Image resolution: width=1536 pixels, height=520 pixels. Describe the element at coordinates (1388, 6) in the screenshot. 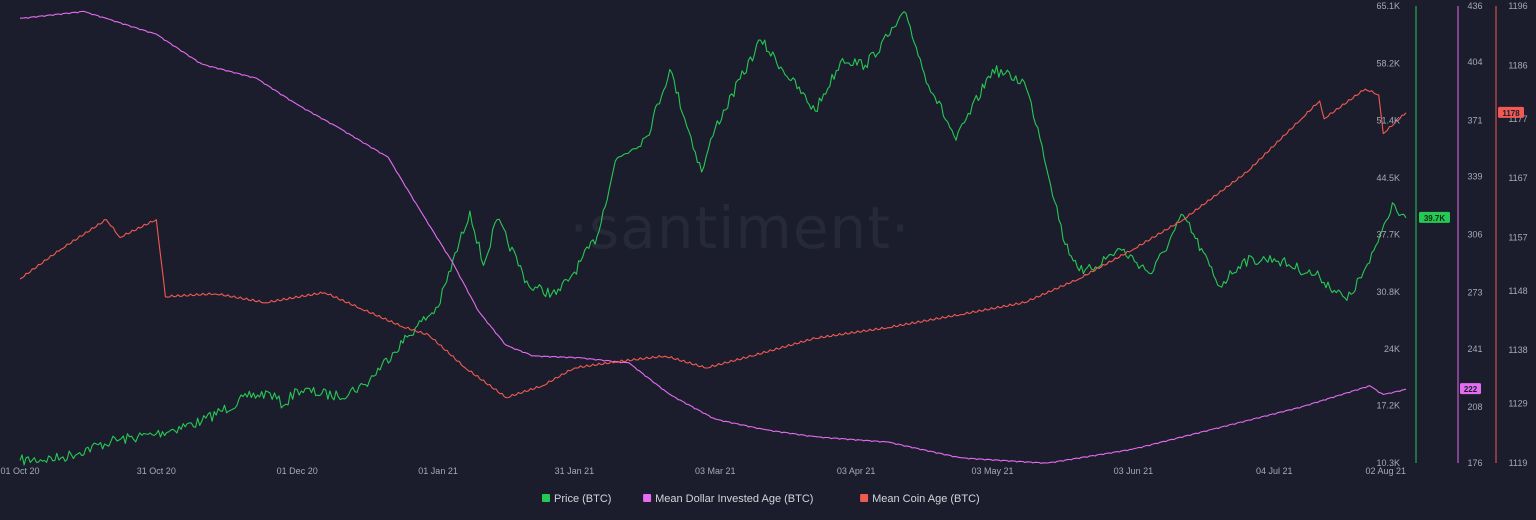

I see `y-tick-label: 65.1K` at that location.